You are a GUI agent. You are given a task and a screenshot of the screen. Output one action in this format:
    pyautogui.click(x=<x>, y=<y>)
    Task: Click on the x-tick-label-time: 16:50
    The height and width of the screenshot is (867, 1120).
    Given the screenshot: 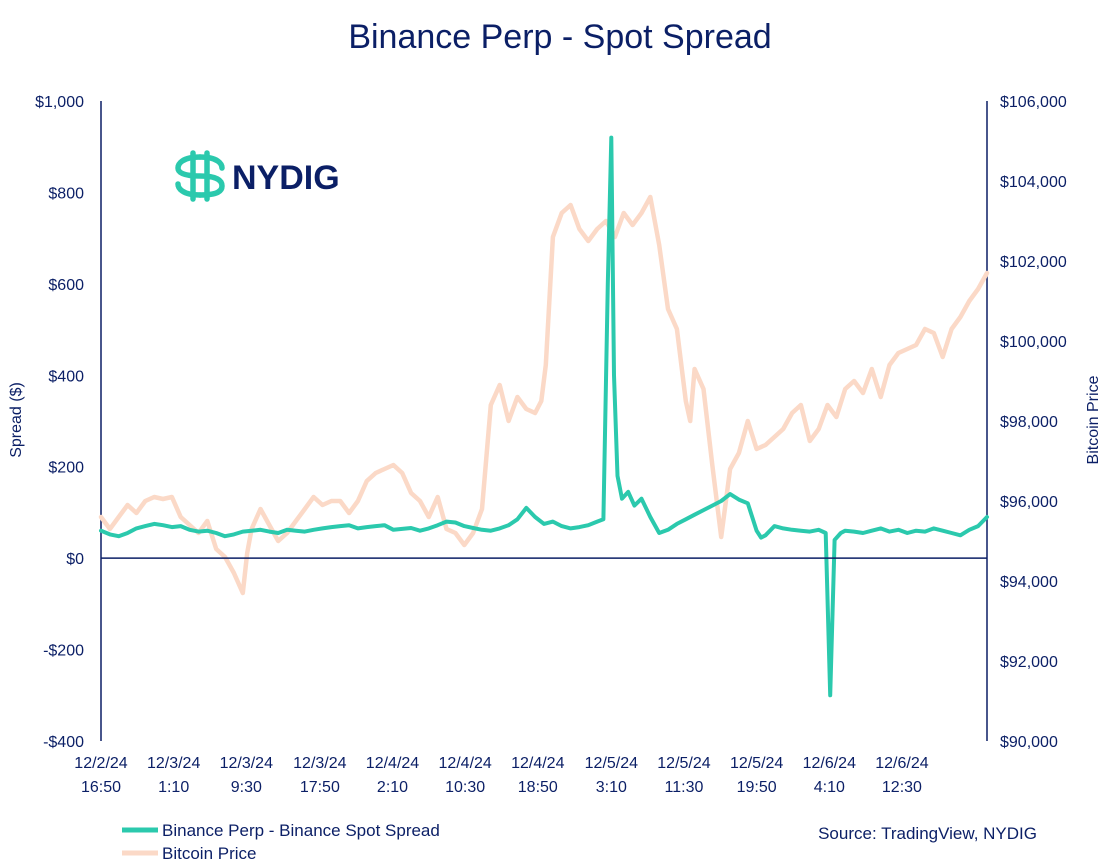 What is the action you would take?
    pyautogui.click(x=101, y=787)
    